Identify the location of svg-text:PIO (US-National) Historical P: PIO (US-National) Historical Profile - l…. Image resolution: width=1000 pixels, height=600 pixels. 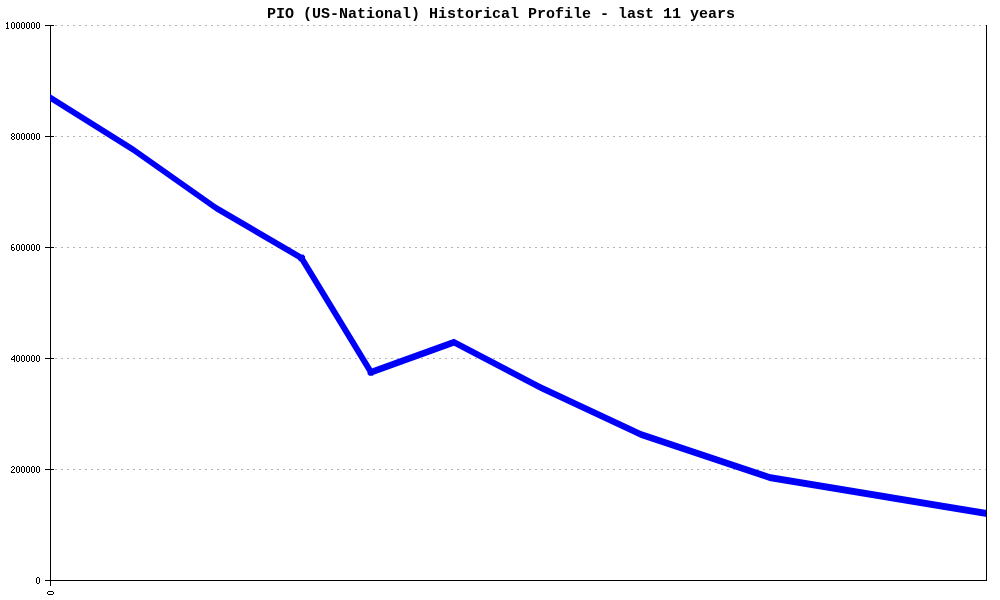
(501, 14).